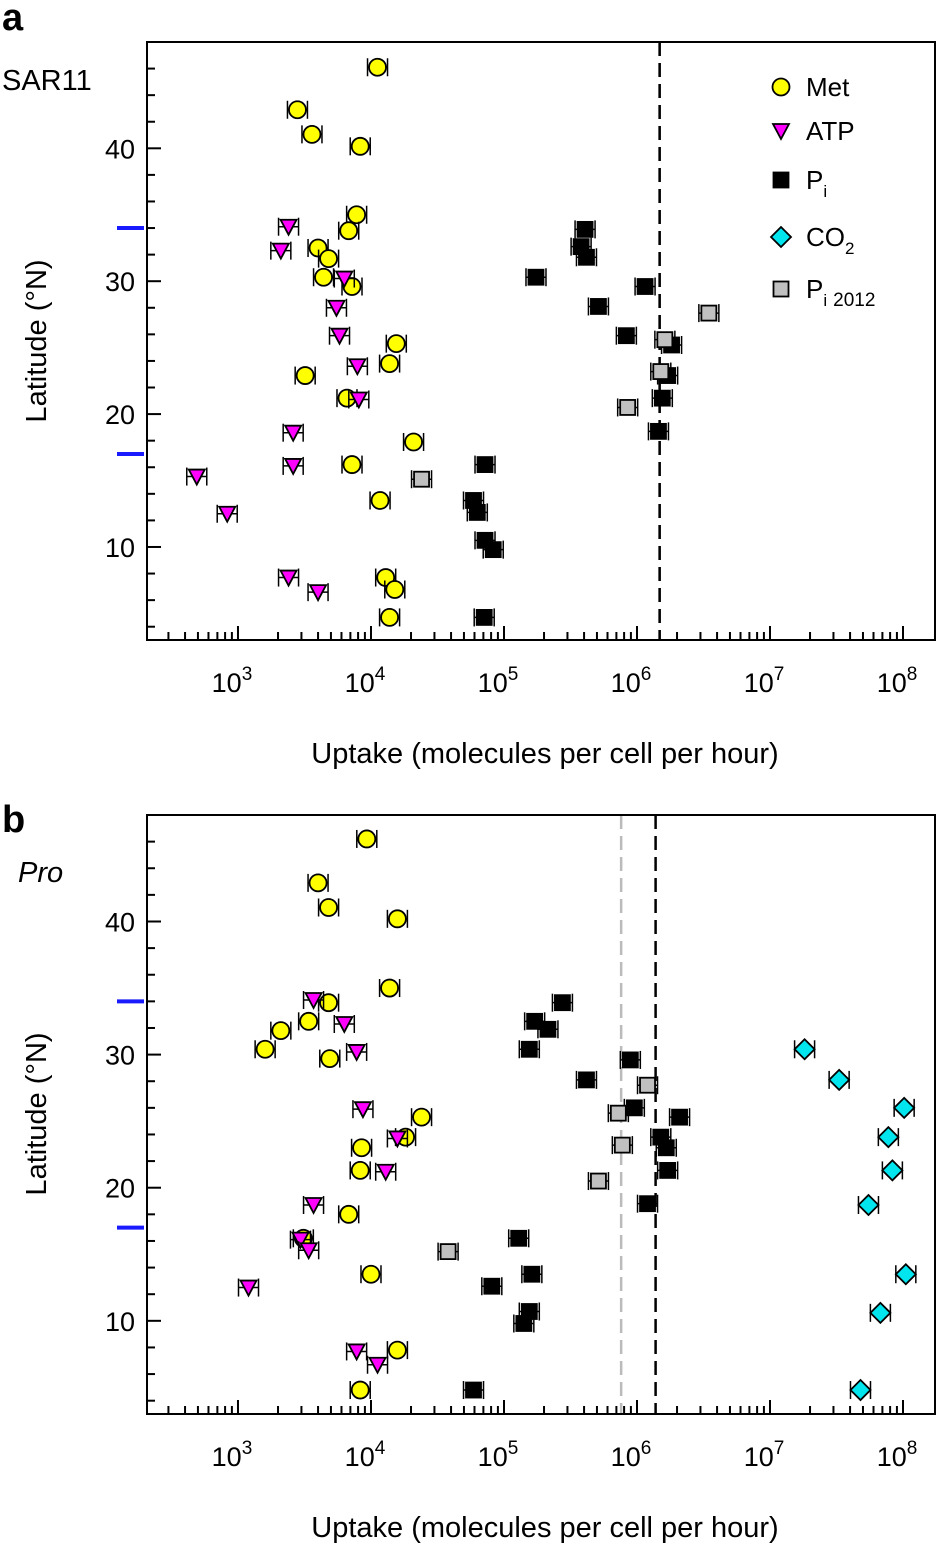  Describe the element at coordinates (822, 191) in the screenshot. I see `legend: Met ATP Pi CO2 Pi 2012` at that location.